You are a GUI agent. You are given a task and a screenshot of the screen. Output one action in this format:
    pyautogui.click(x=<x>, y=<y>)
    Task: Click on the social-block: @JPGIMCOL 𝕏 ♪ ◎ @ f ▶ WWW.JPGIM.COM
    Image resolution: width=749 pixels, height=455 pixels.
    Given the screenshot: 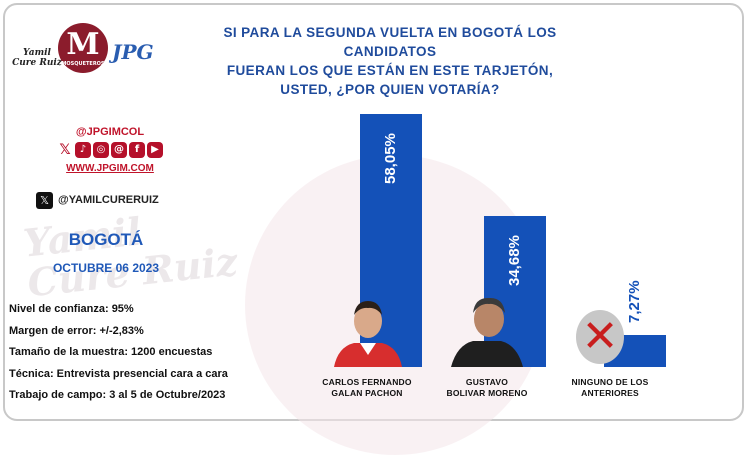 What is the action you would take?
    pyautogui.click(x=110, y=150)
    